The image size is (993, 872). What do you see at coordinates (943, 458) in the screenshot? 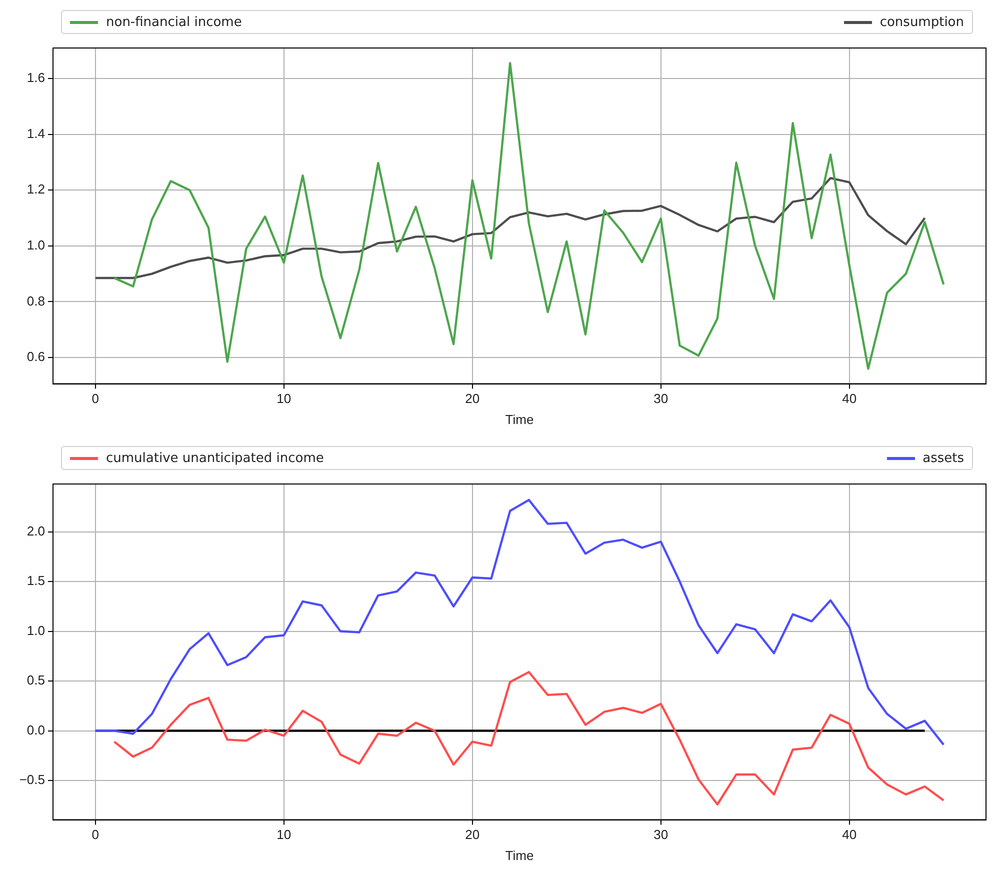
I see `legend-label: assets` at bounding box center [943, 458].